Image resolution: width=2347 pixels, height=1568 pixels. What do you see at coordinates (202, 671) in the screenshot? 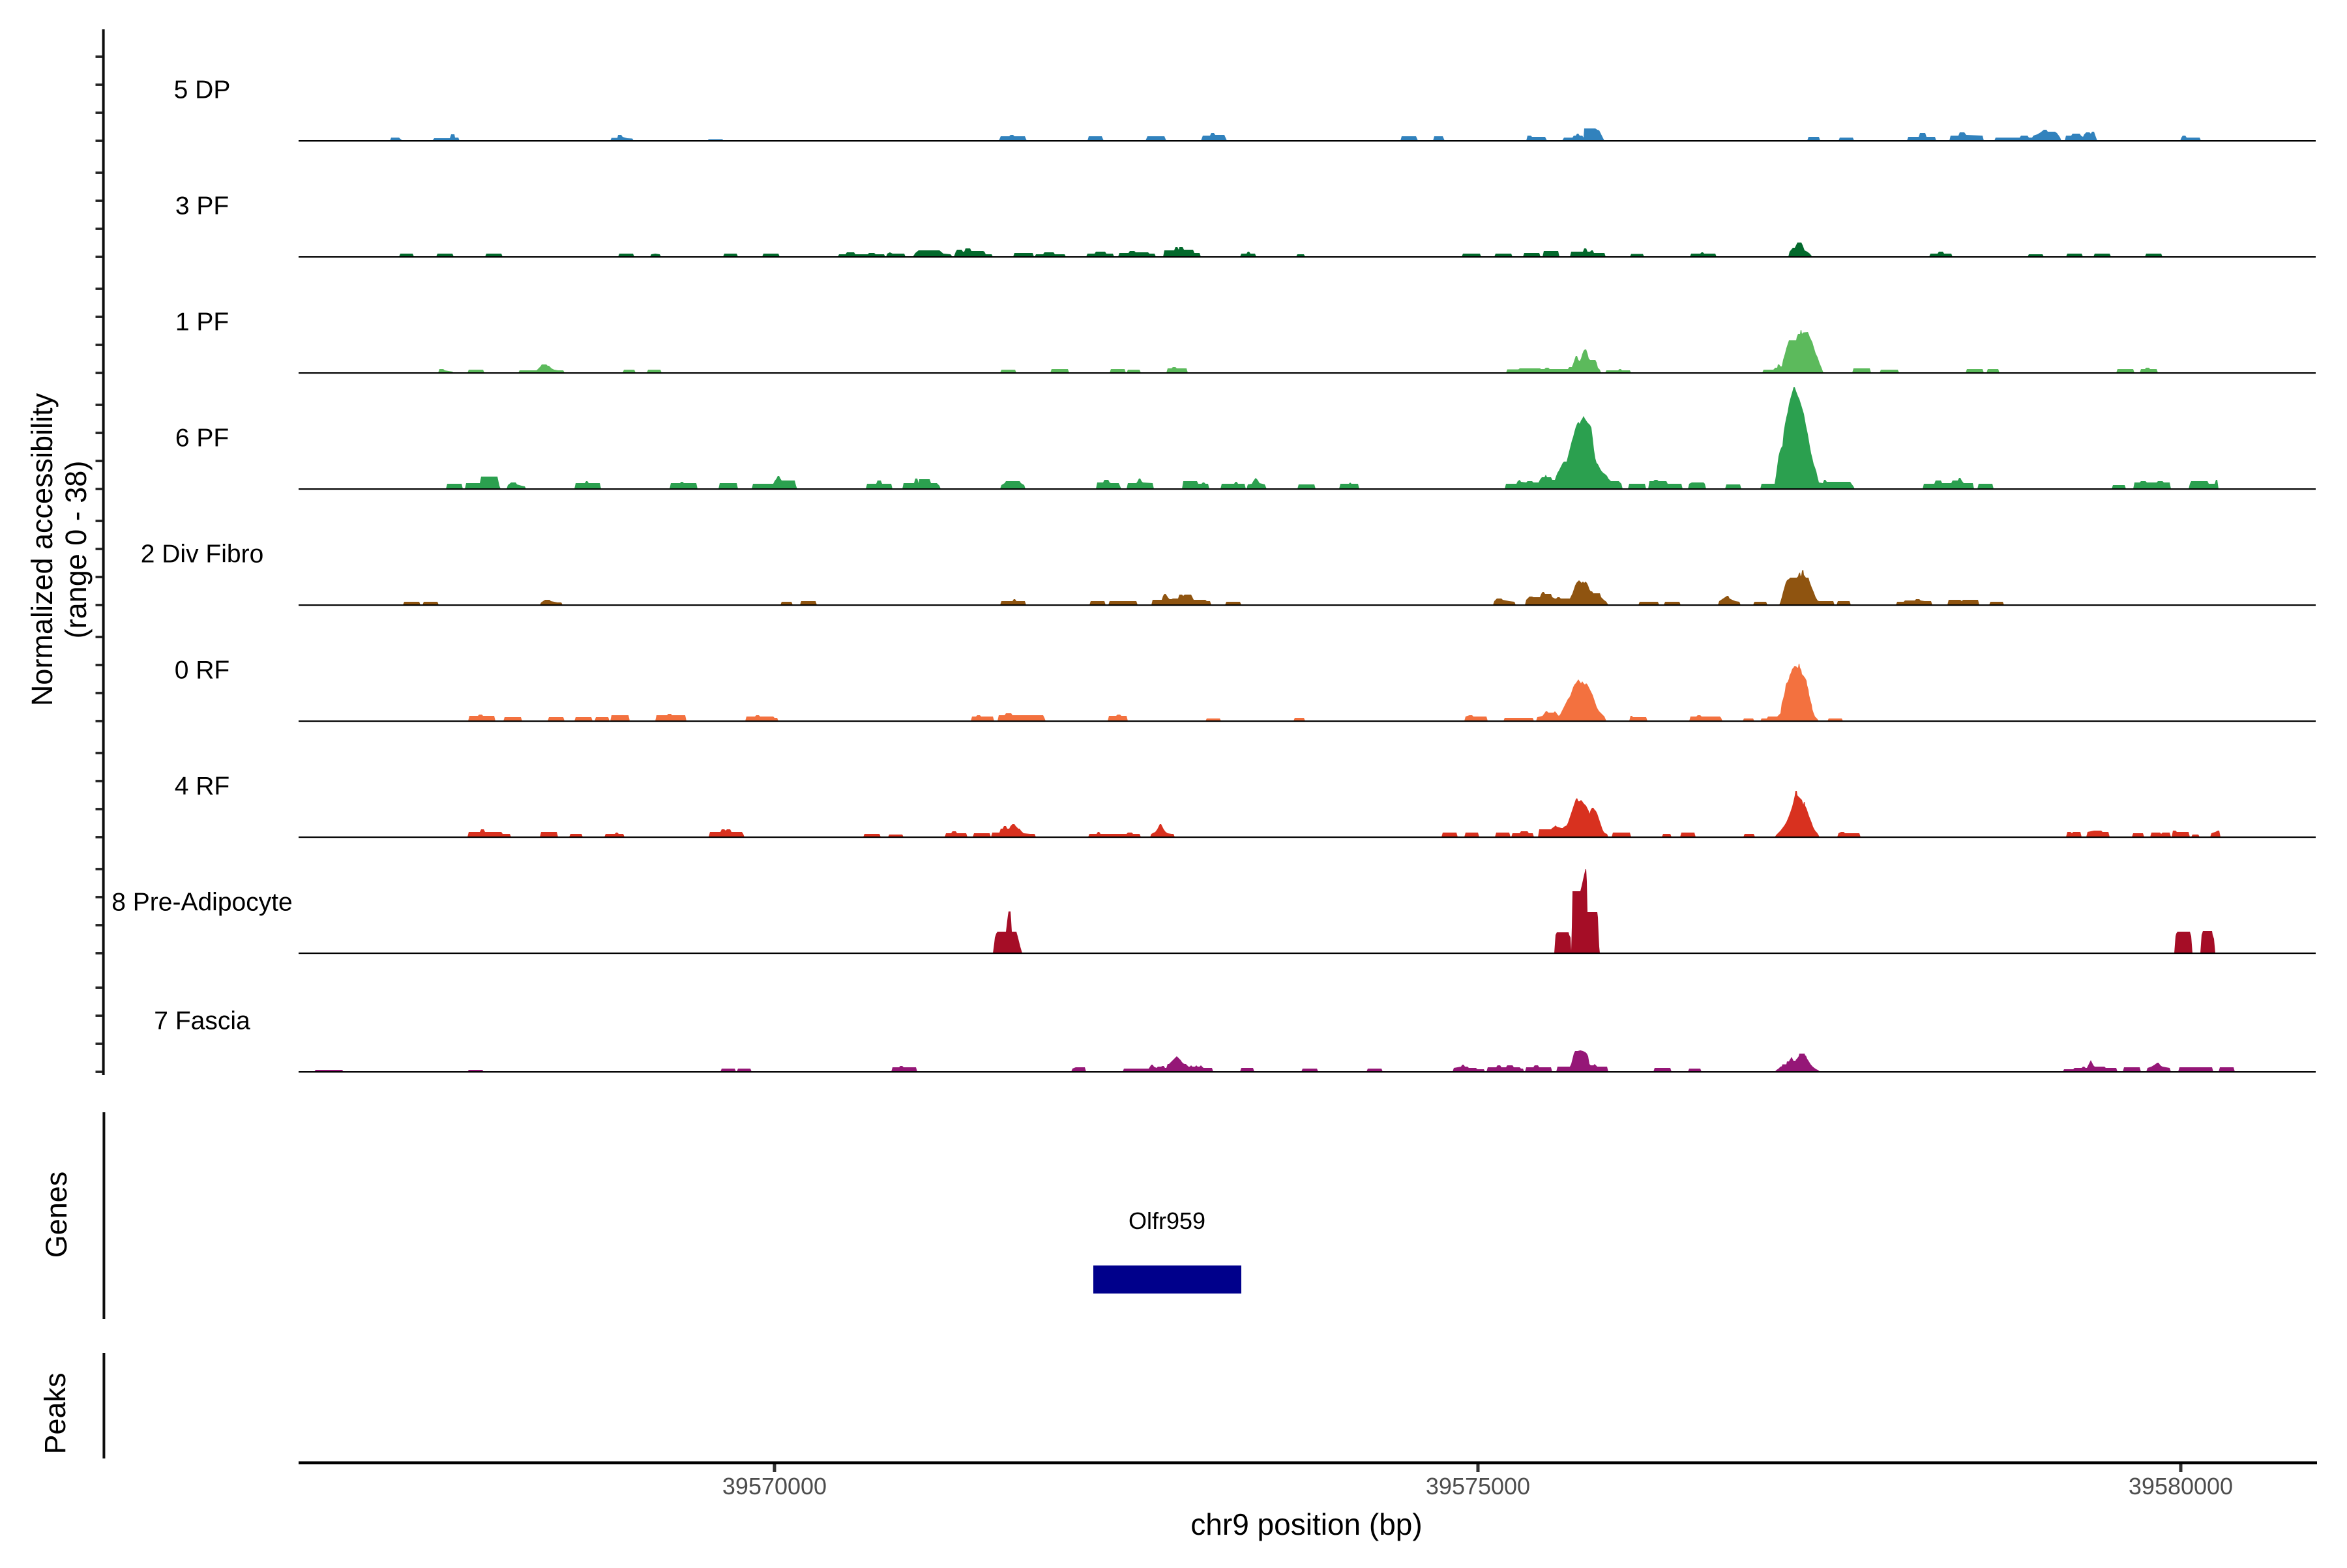
I see `svg-text: 0 RF` at bounding box center [202, 671].